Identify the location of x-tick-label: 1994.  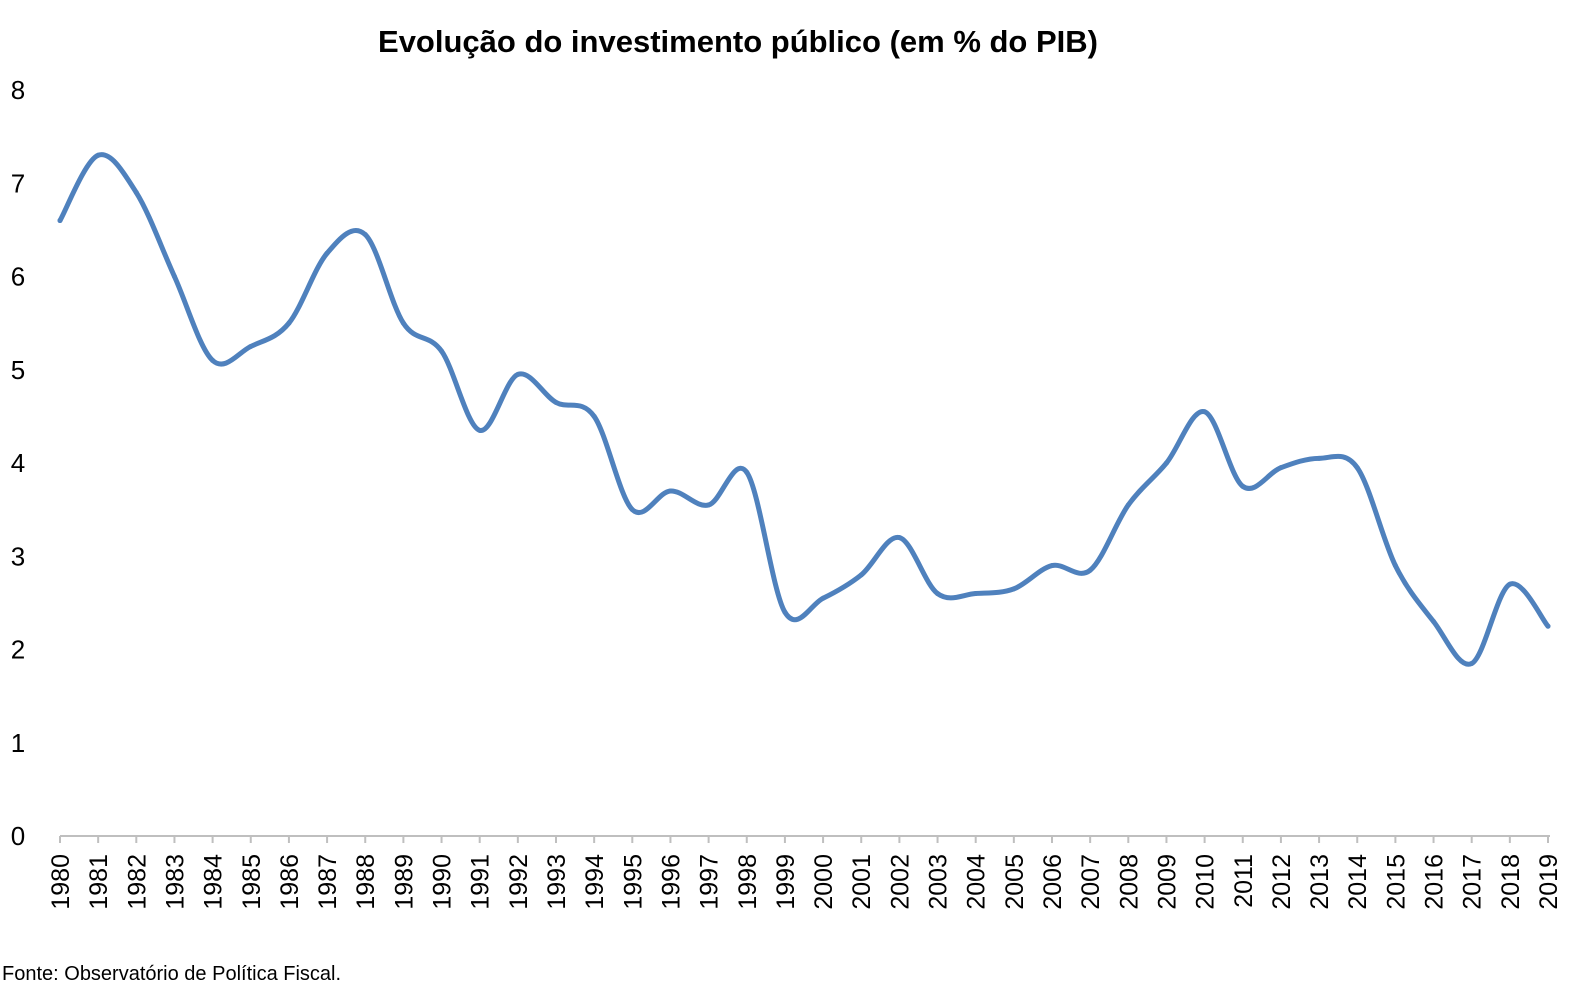
(595, 882).